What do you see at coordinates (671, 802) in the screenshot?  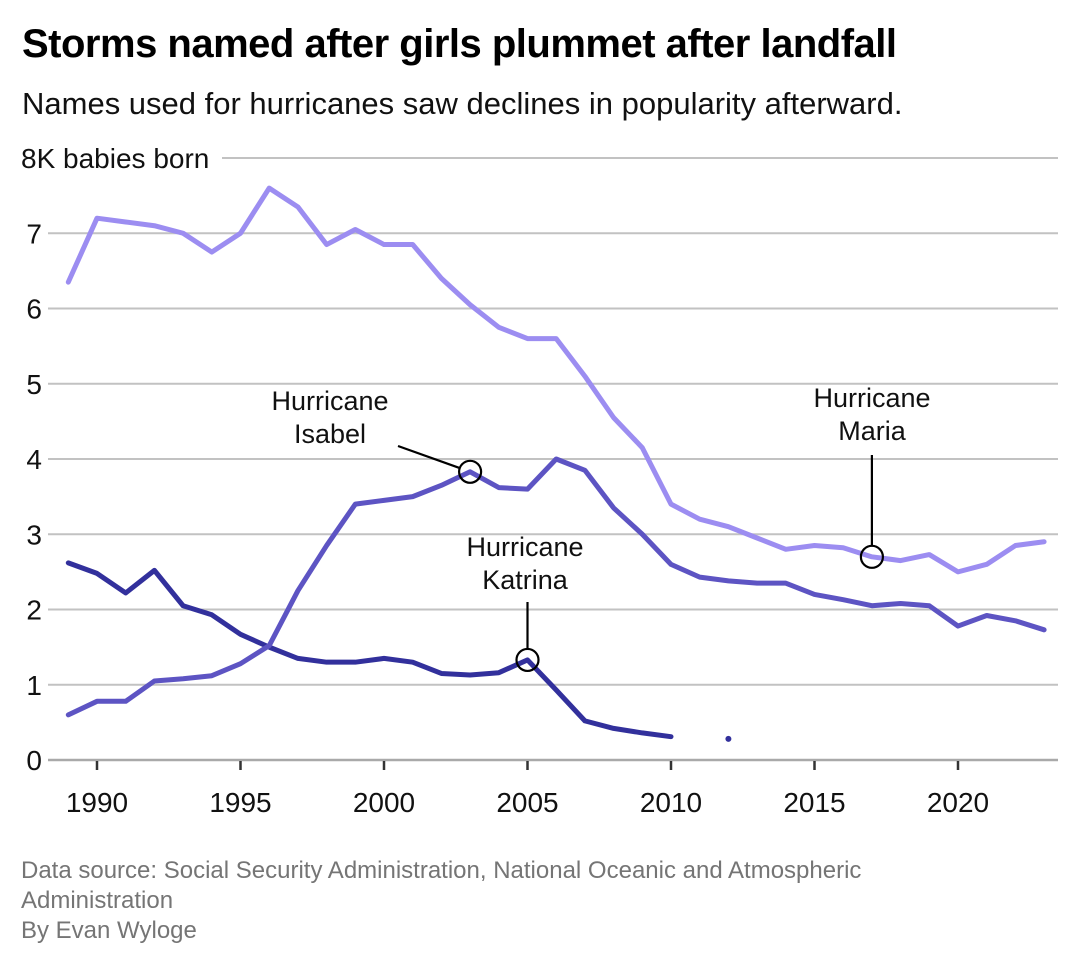 I see `x-tick-label: 2010` at bounding box center [671, 802].